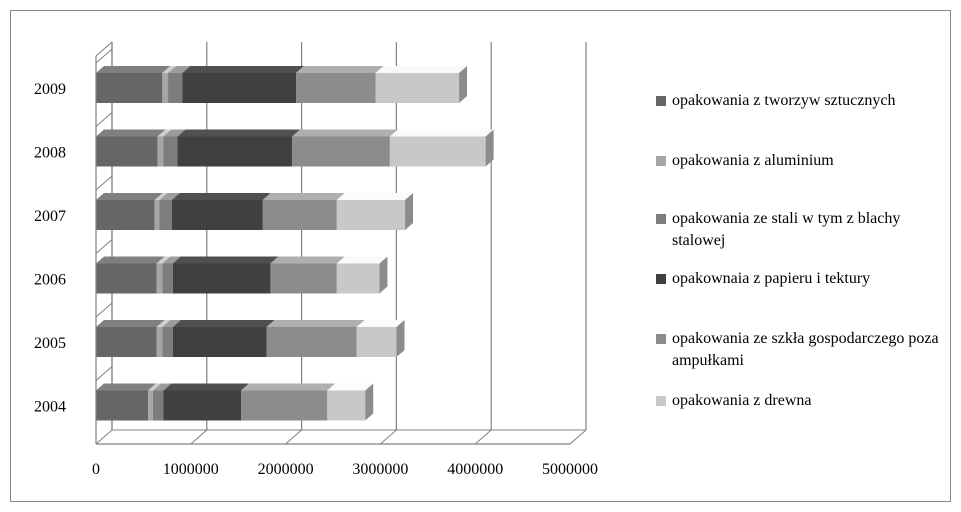 Image resolution: width=961 pixels, height=512 pixels. Describe the element at coordinates (784, 100) in the screenshot. I see `legend-label: opakowania z tworzyw sztucznych` at that location.